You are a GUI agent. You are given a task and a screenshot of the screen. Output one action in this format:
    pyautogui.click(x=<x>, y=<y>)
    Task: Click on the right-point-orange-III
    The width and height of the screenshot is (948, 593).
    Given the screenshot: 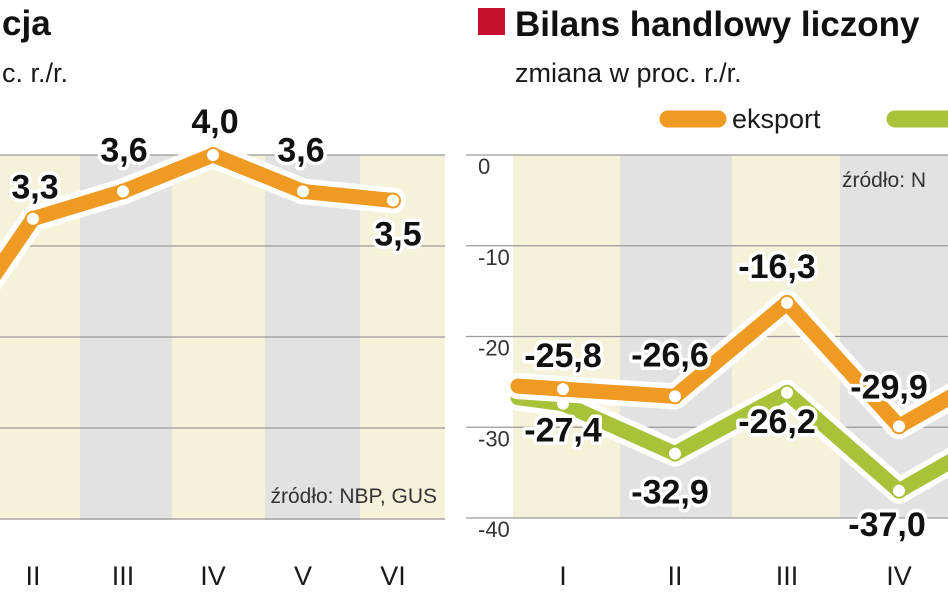 What is the action you would take?
    pyautogui.click(x=787, y=302)
    